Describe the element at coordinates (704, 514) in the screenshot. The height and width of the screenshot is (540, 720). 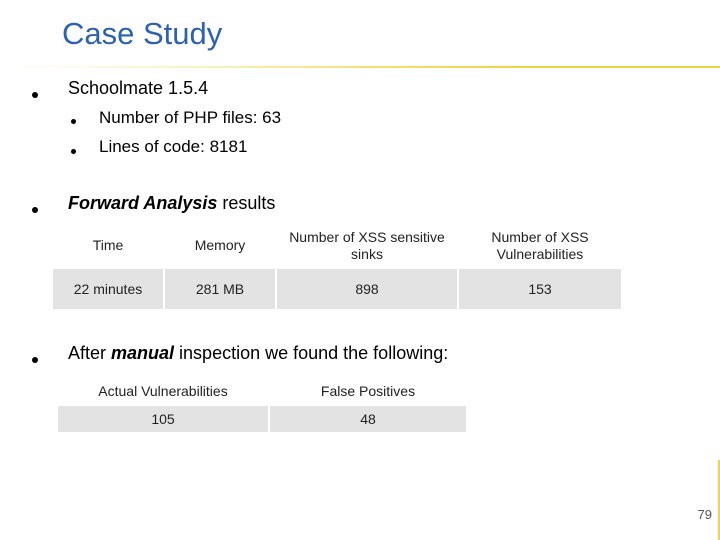
I see `page-number: 79` at that location.